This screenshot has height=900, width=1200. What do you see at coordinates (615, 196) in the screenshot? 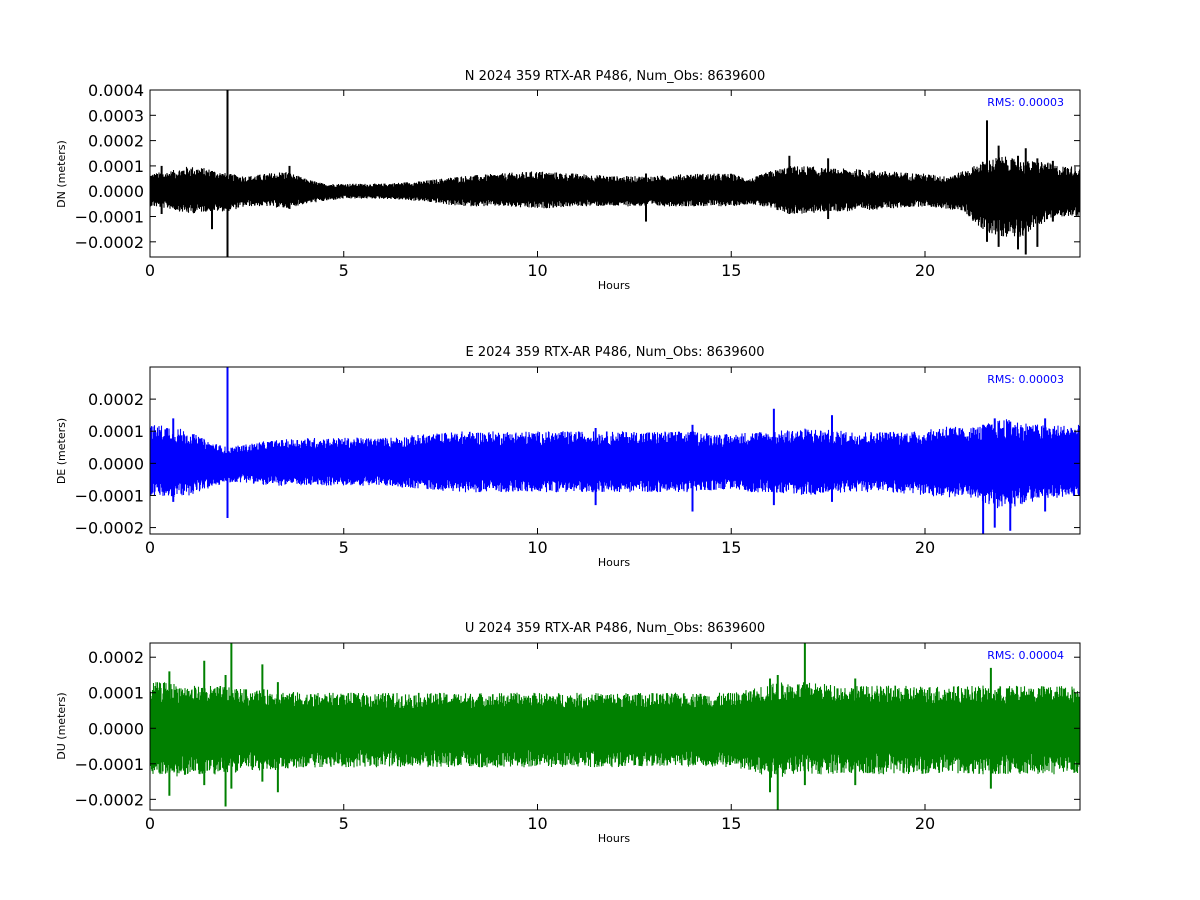
I see `north-series-line` at bounding box center [615, 196].